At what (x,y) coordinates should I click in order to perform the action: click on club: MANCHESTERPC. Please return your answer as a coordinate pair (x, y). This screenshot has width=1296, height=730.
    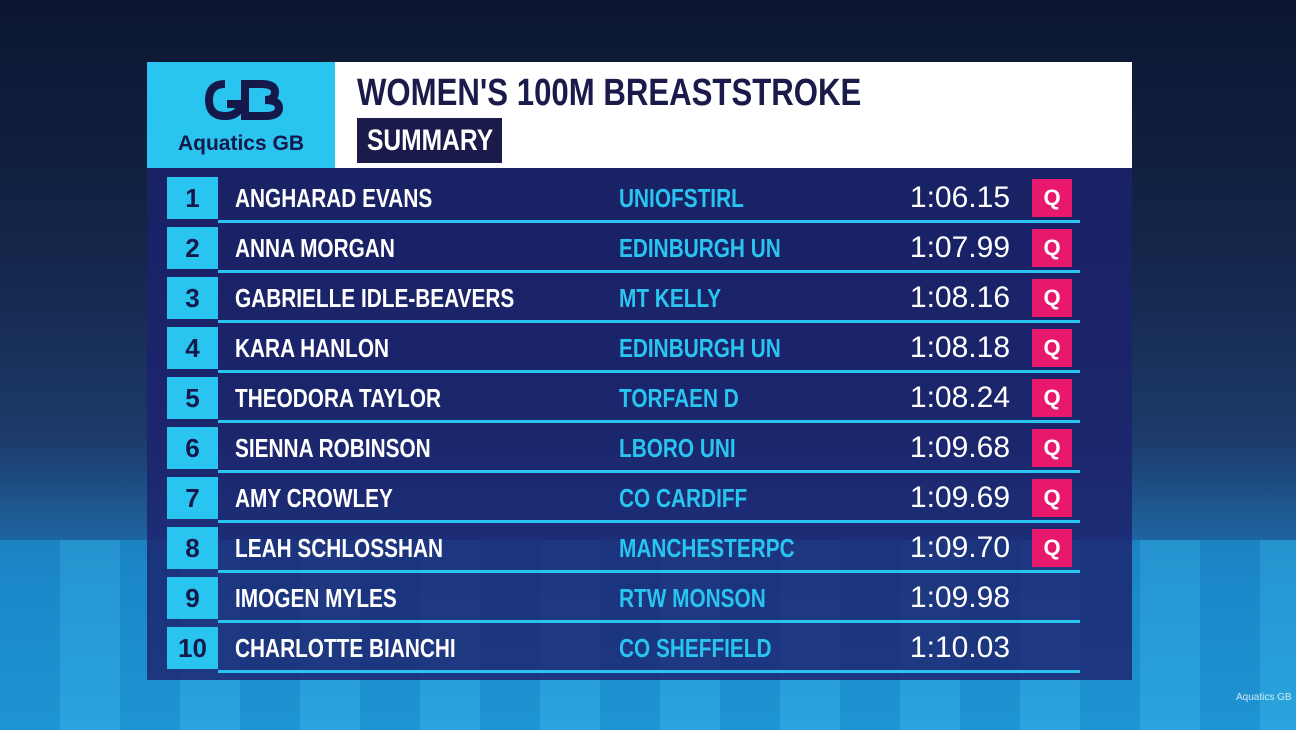
    Looking at the image, I should click on (707, 548).